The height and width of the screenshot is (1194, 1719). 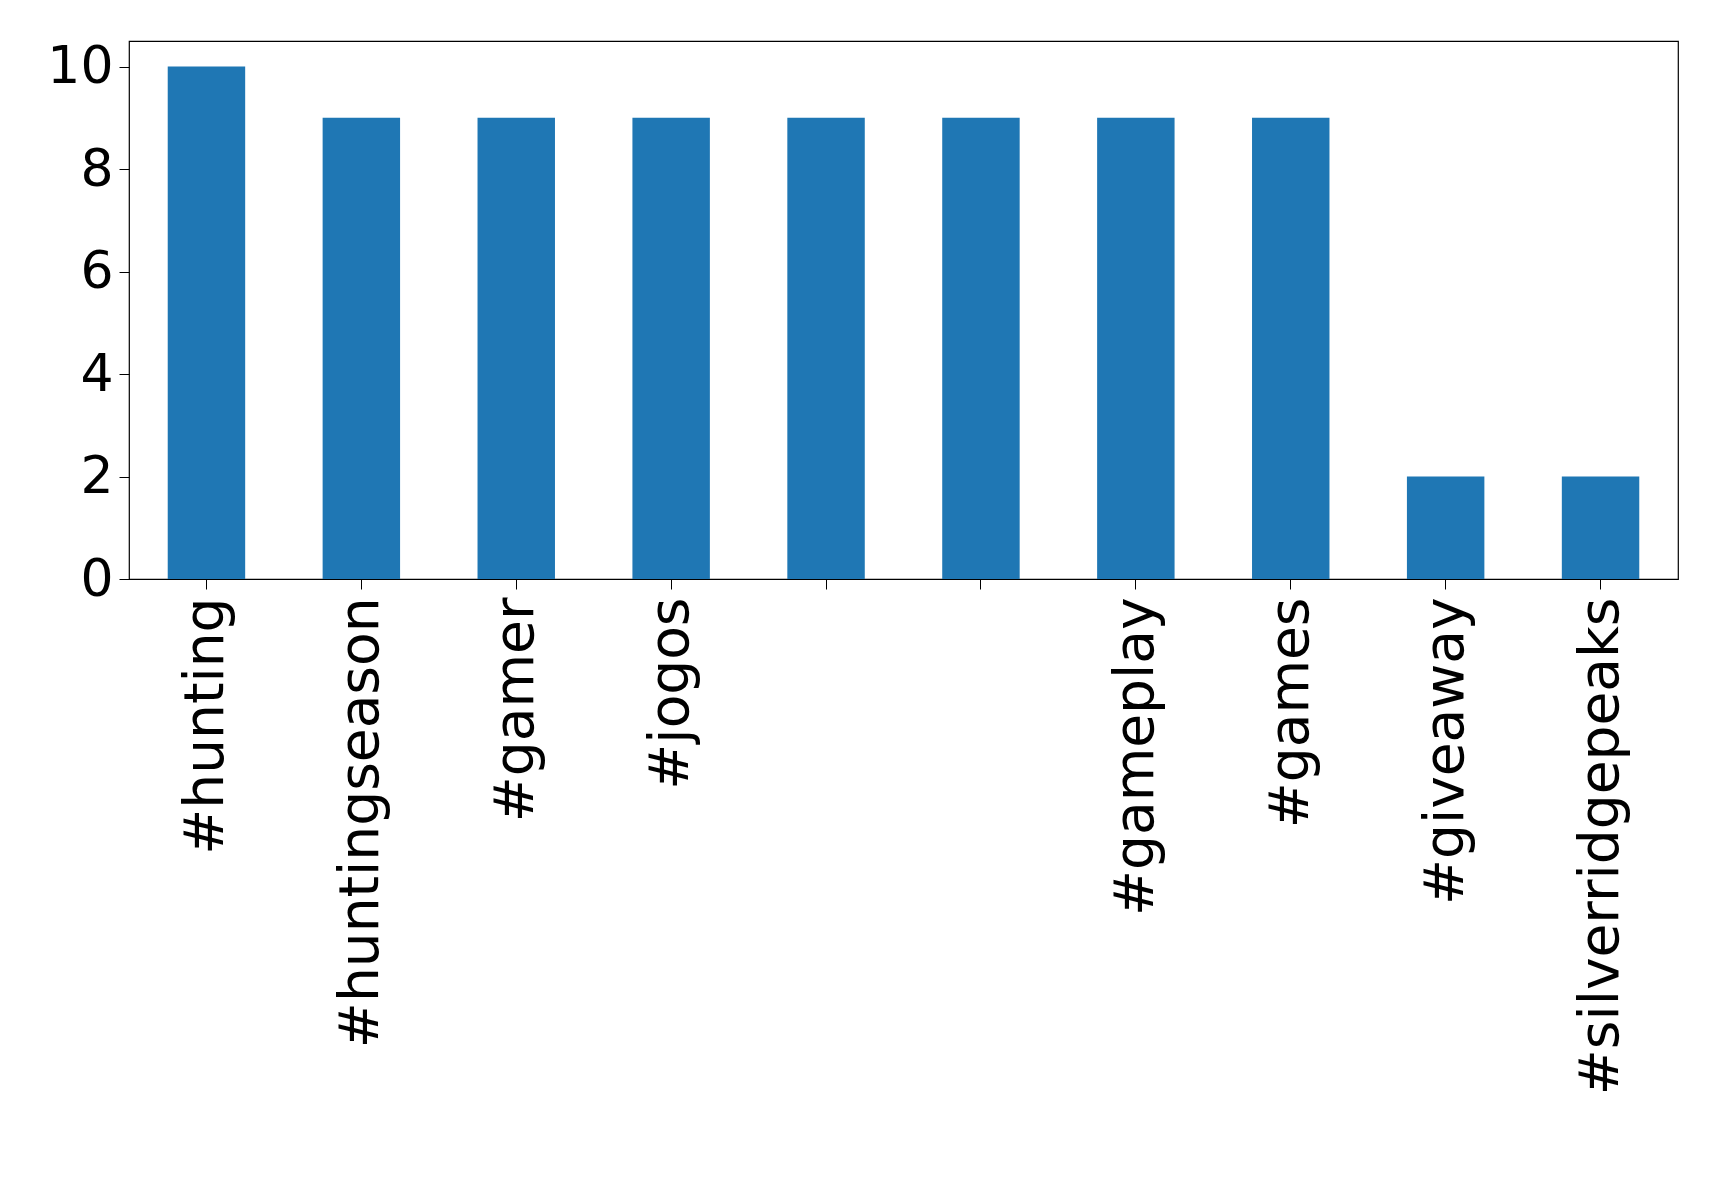 What do you see at coordinates (97, 372) in the screenshot?
I see `y-tick-label: 4` at bounding box center [97, 372].